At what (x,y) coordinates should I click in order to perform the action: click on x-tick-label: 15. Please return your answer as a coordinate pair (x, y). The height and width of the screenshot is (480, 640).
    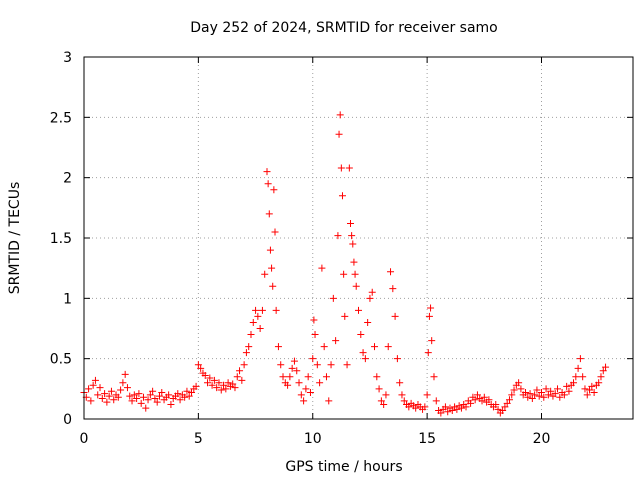
    Looking at the image, I should click on (427, 439).